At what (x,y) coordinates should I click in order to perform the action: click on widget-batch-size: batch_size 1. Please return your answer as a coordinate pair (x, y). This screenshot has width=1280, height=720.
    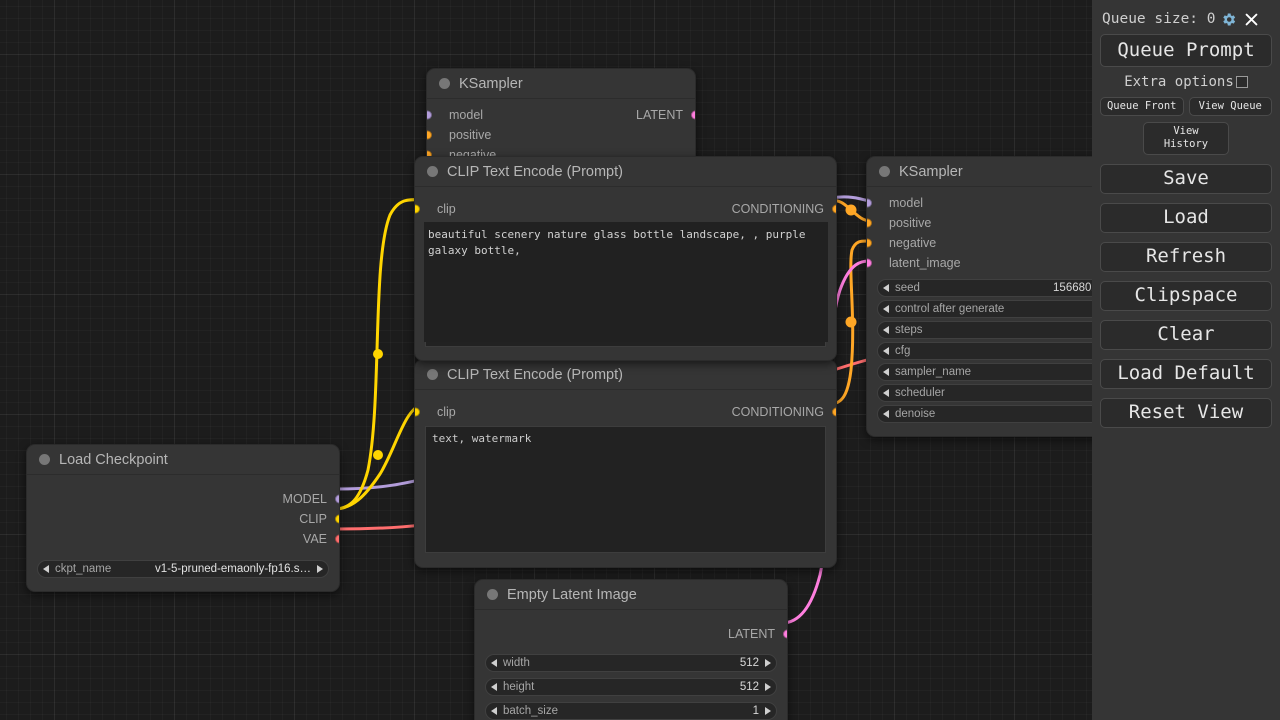
    Looking at the image, I should click on (631, 711).